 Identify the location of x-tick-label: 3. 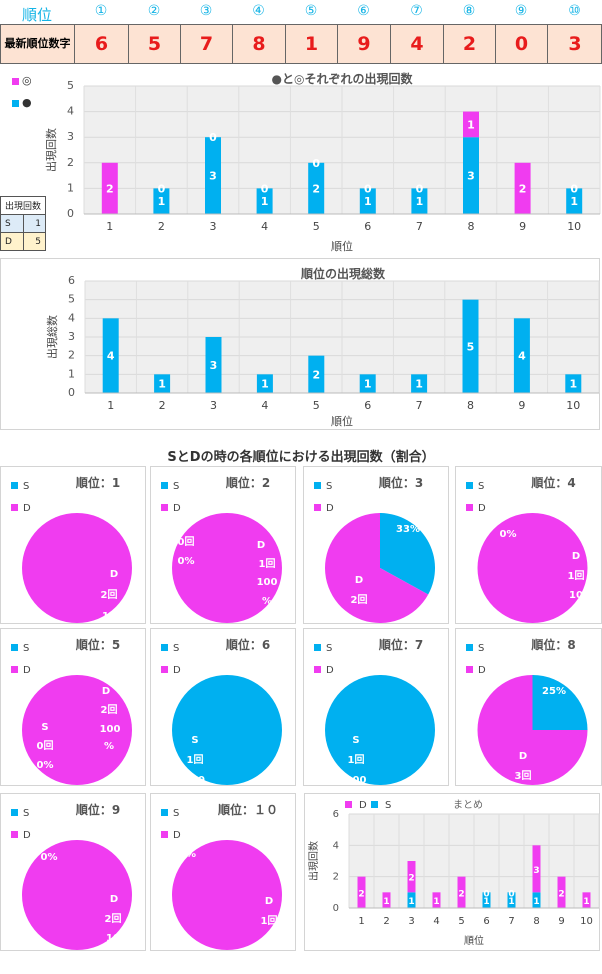
(213, 405).